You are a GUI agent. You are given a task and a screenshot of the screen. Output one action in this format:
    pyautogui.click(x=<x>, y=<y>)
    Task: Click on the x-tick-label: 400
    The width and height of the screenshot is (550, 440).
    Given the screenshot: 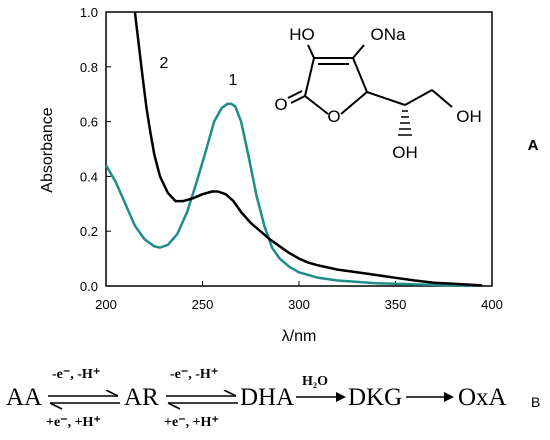 What is the action you would take?
    pyautogui.click(x=492, y=304)
    